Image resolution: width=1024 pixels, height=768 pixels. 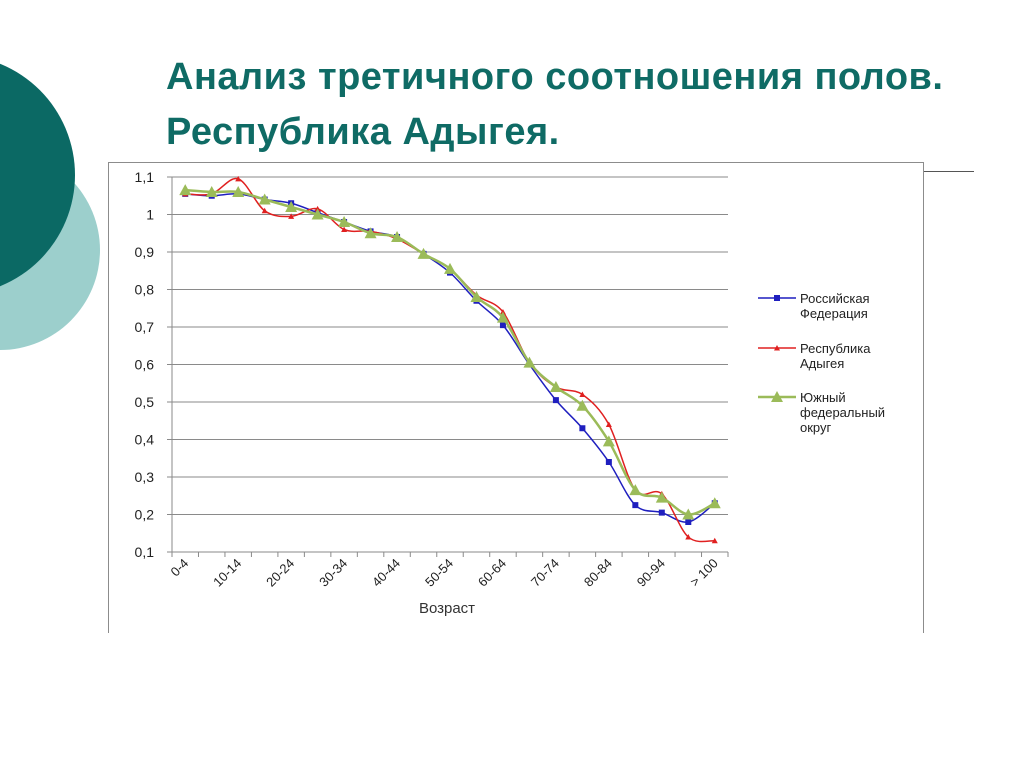 I want to click on x-tick-label: 30-34, so click(x=333, y=573).